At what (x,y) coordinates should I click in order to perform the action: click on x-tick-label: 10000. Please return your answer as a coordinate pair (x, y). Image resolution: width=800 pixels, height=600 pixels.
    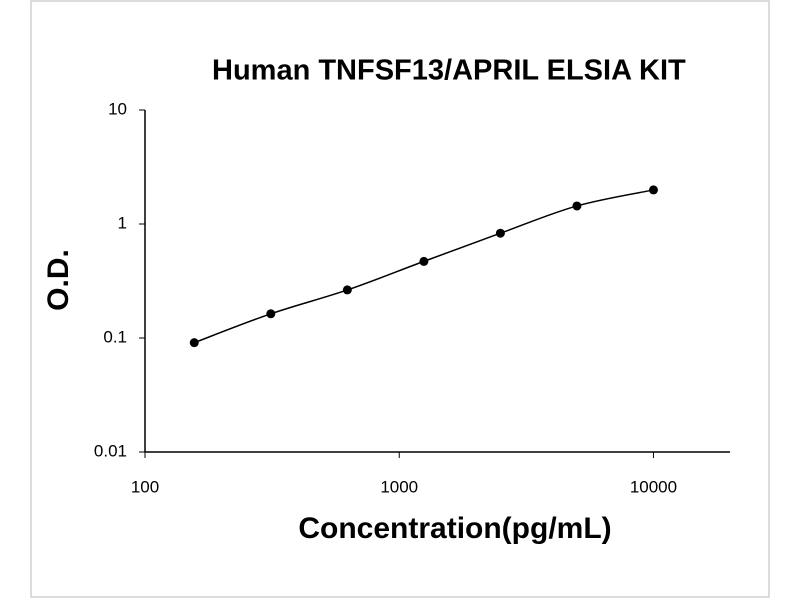
    Looking at the image, I should click on (653, 486).